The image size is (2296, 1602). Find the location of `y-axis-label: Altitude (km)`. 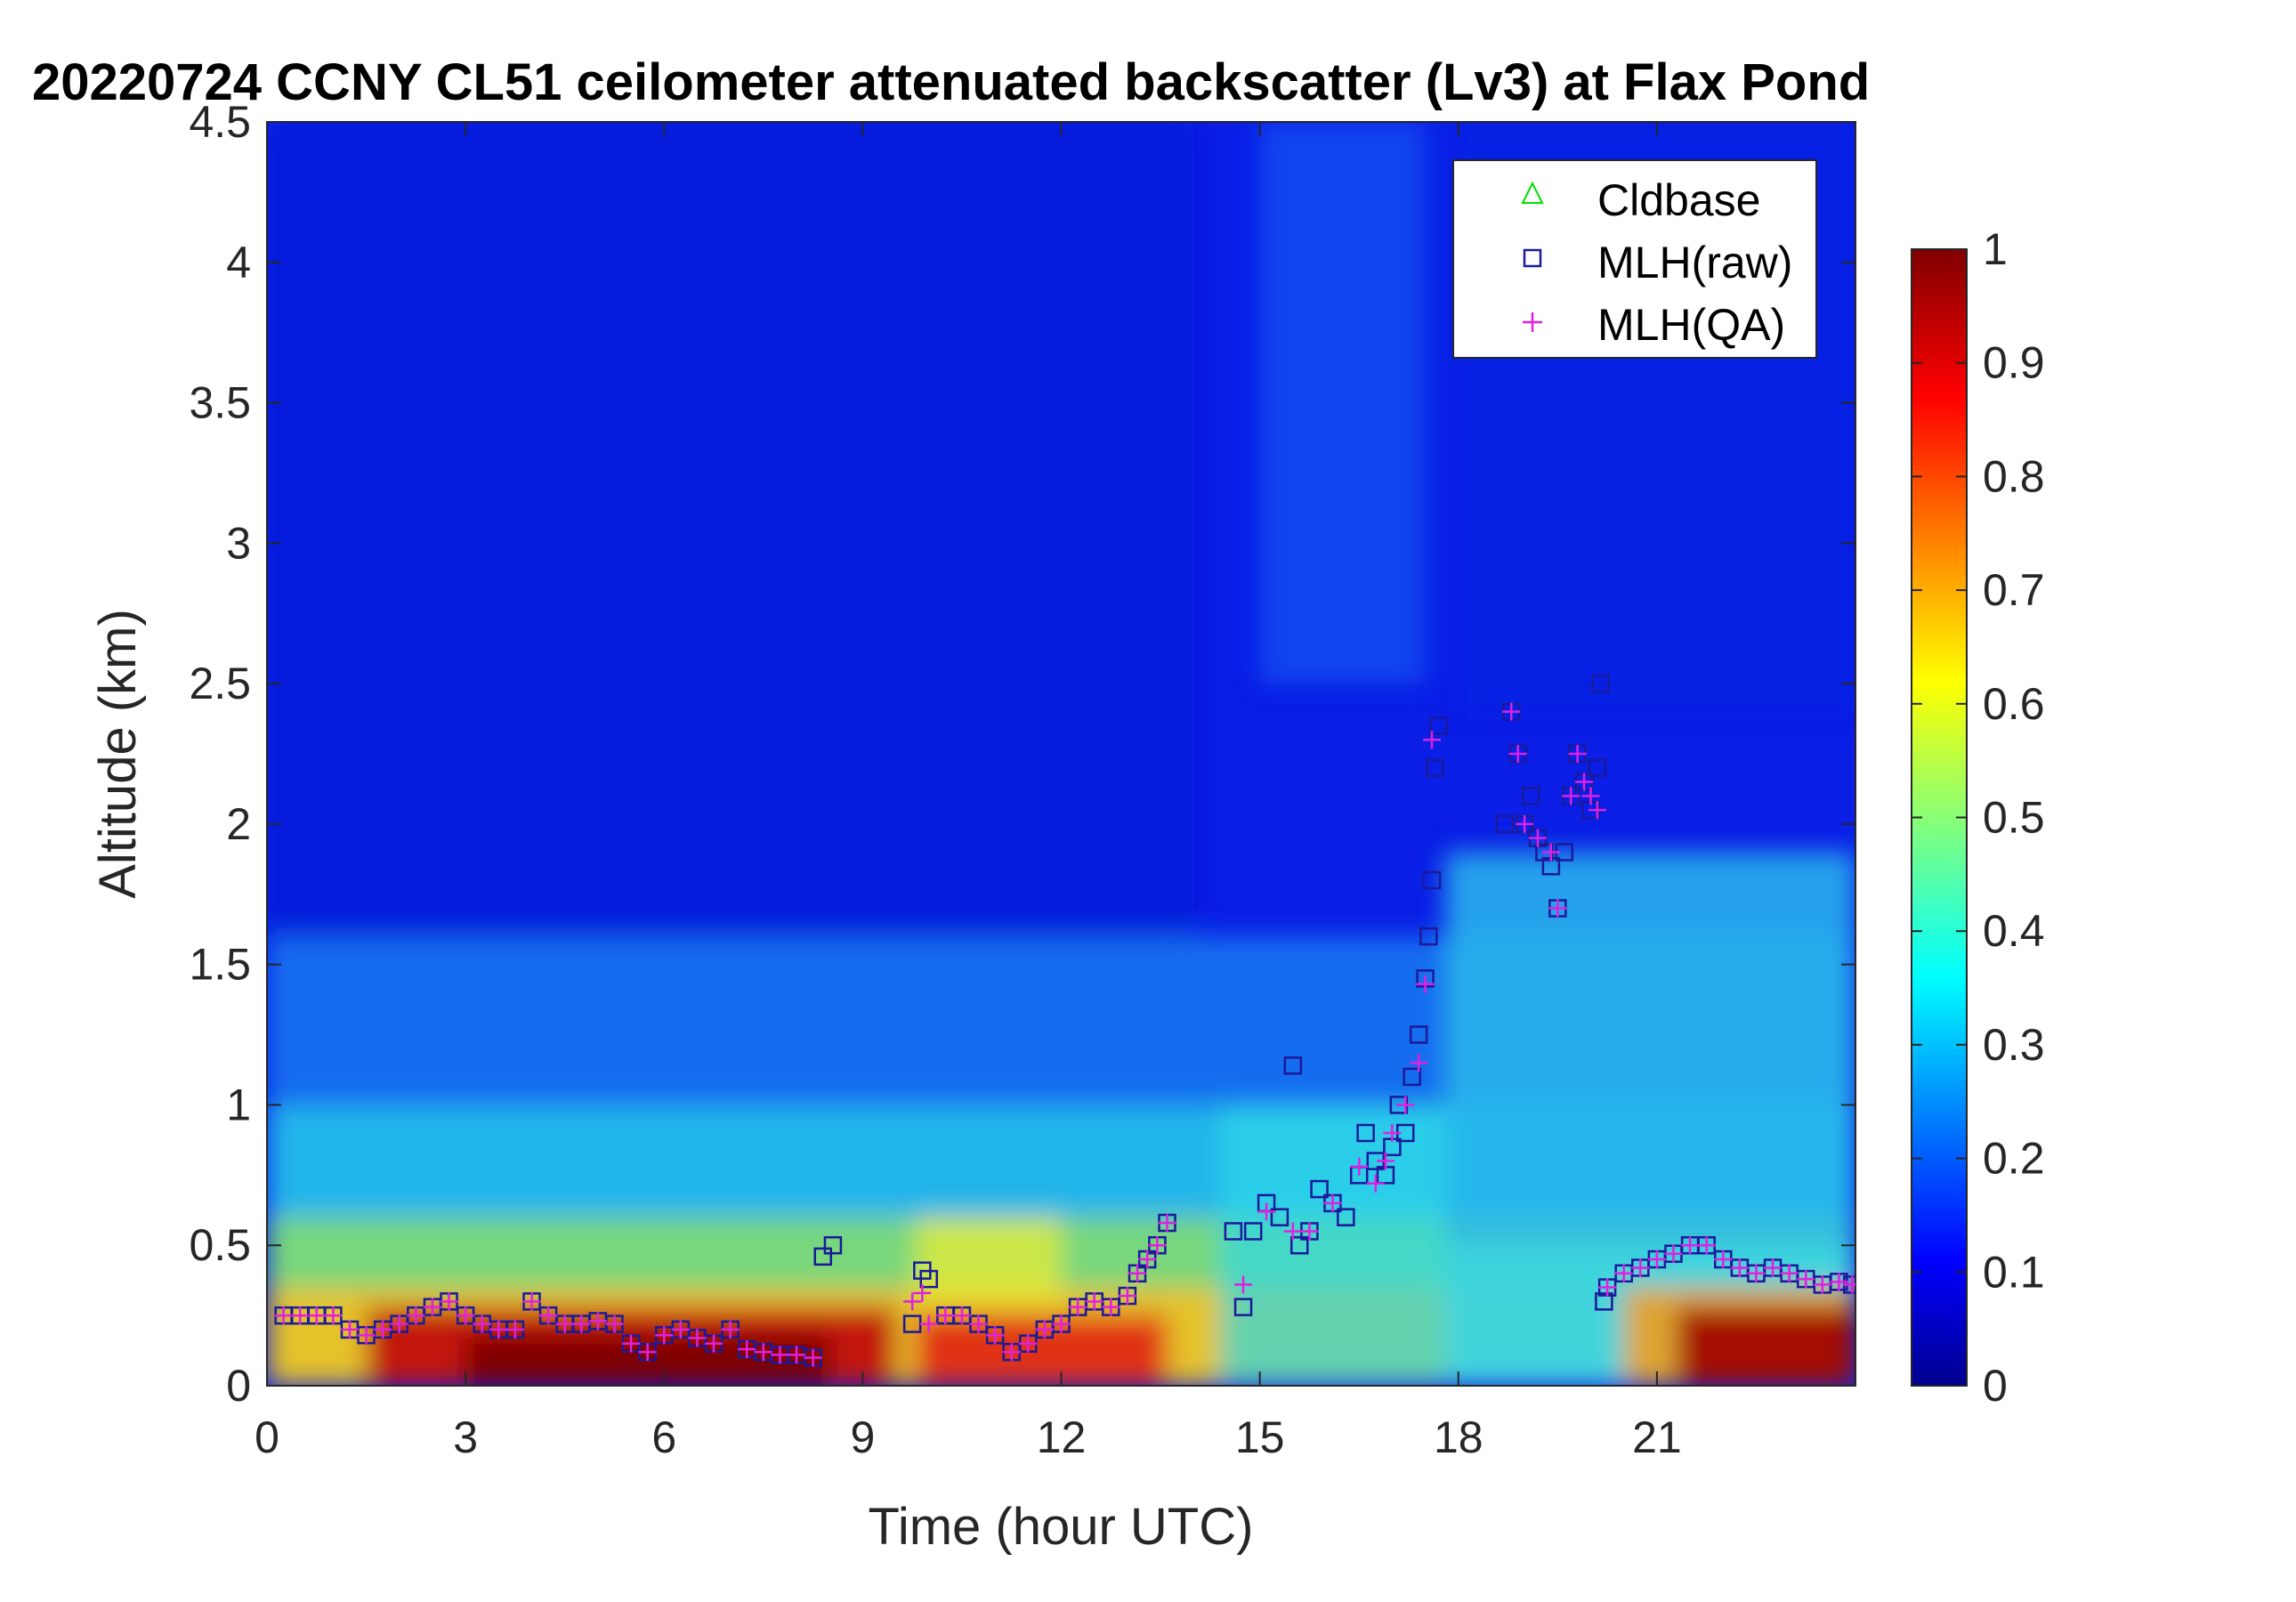

y-axis-label: Altitude (km) is located at coordinates (118, 754).